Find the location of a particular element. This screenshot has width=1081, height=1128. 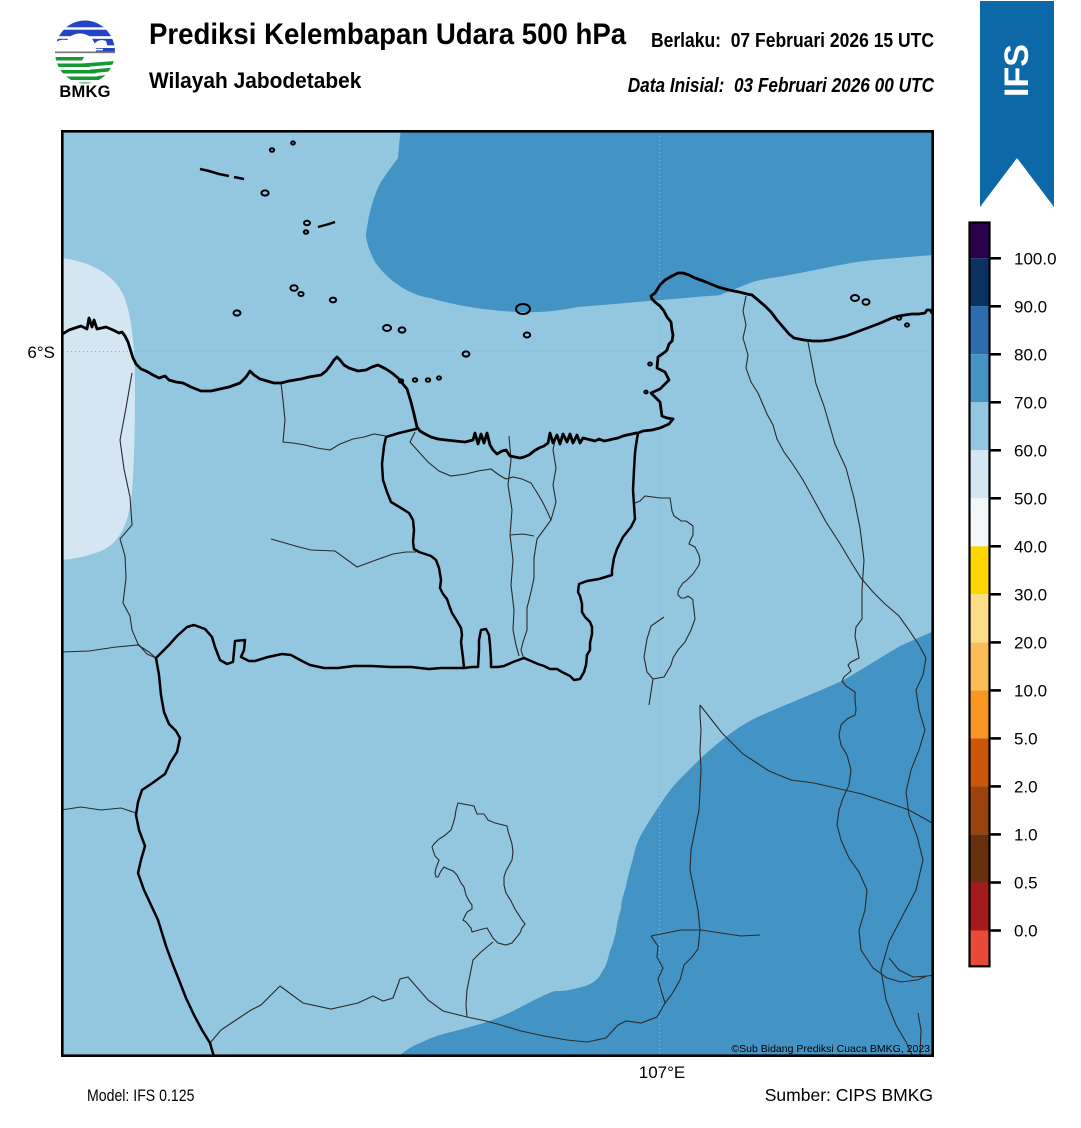

svg-text: 30.0 is located at coordinates (1030, 594).